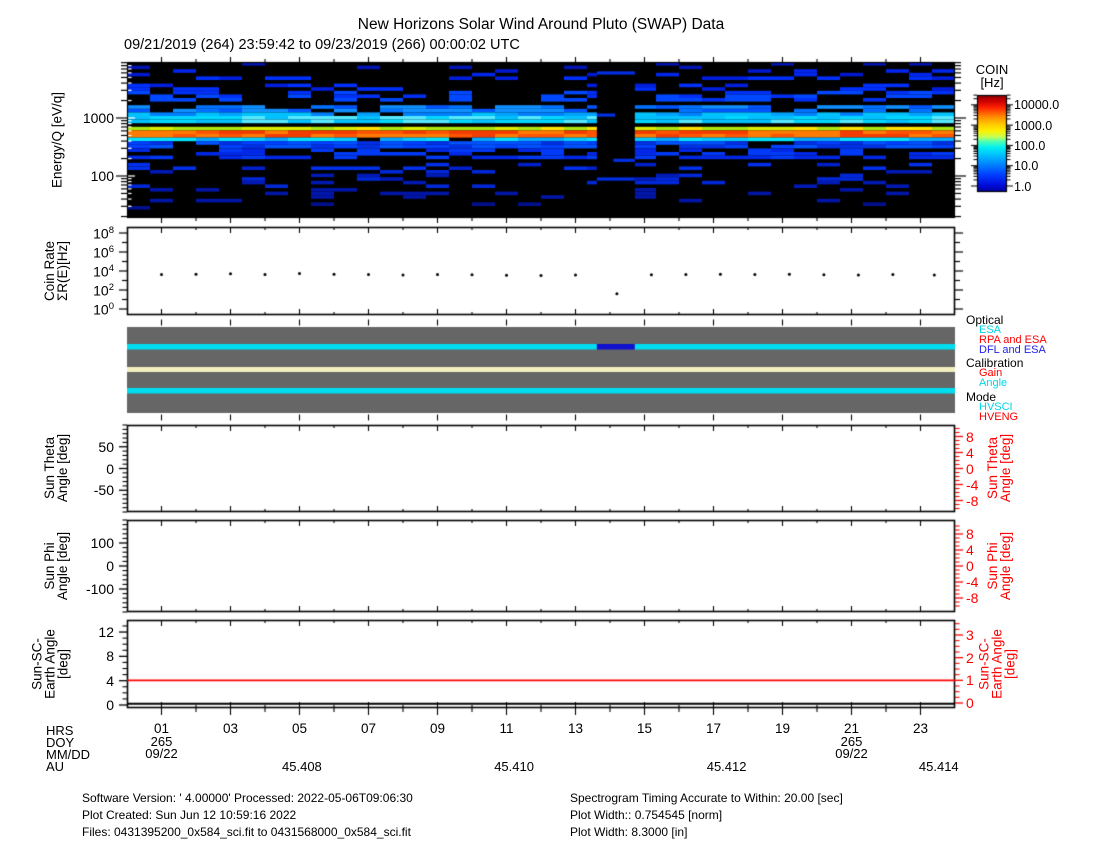  I want to click on hour-tick-label: 09, so click(437, 728).